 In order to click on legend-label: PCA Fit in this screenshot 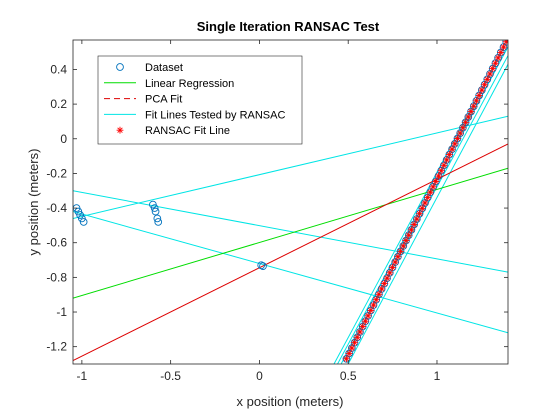, I will do `click(163, 100)`.